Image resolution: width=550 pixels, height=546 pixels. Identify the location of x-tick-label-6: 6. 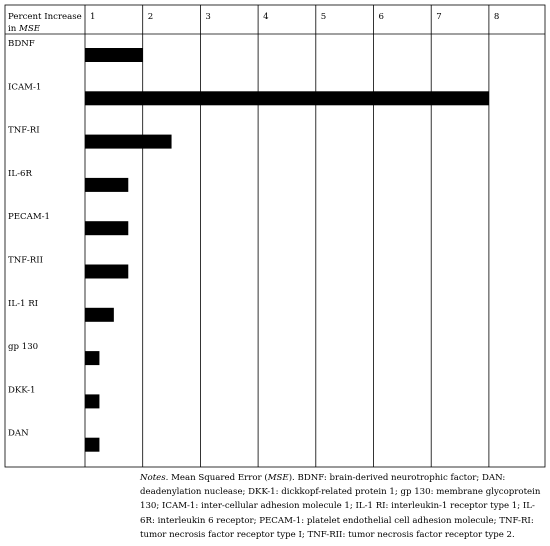
(381, 17).